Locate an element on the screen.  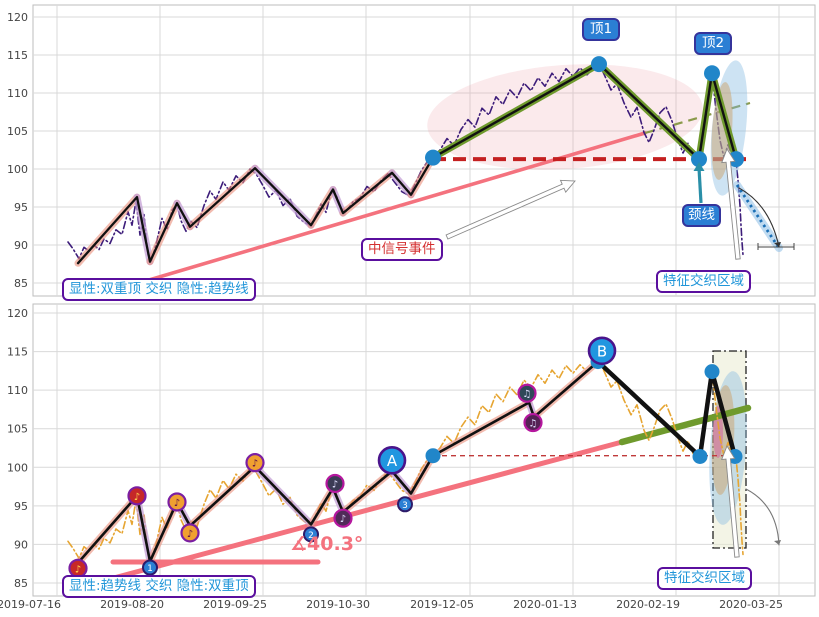
svg-text: A is located at coordinates (392, 461).